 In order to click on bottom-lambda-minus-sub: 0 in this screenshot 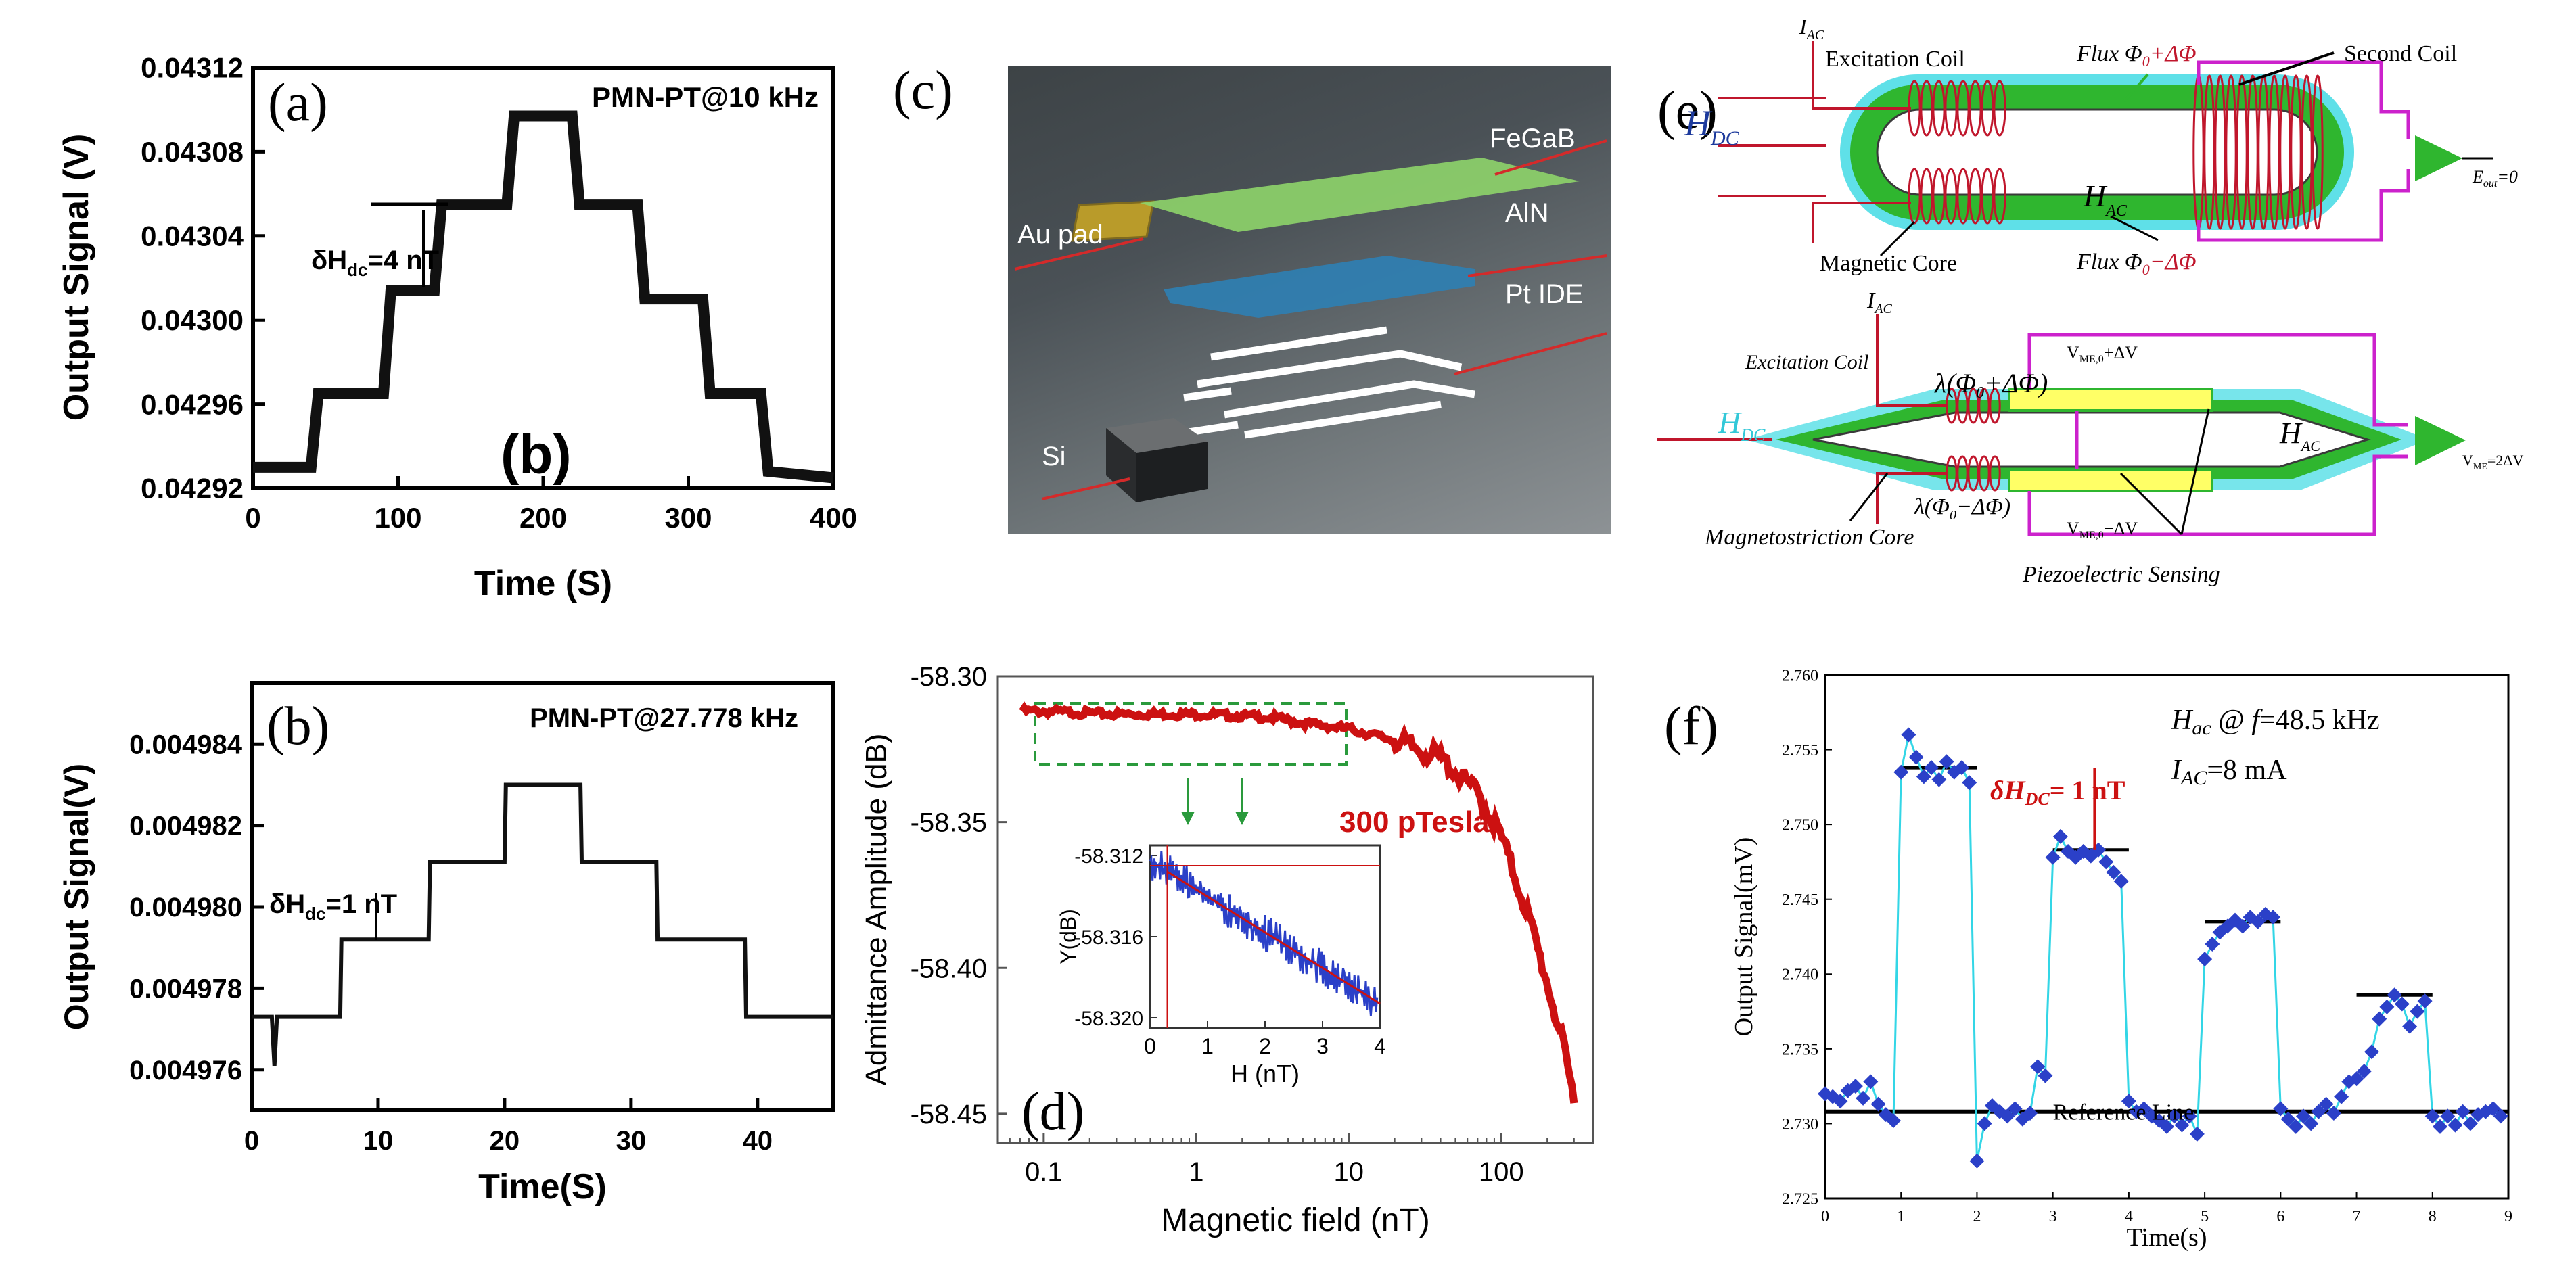, I will do `click(1953, 515)`.